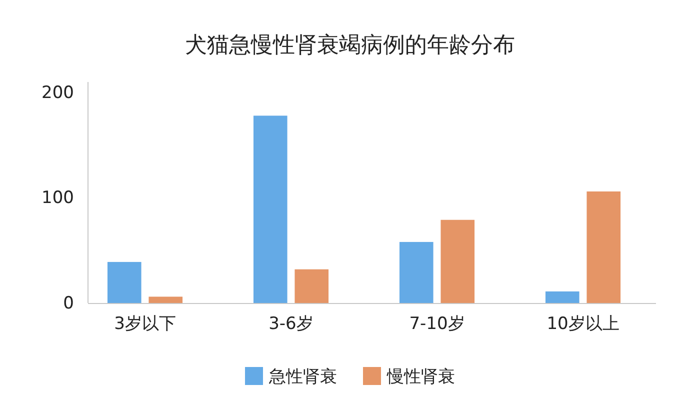 The height and width of the screenshot is (420, 700). Describe the element at coordinates (58, 198) in the screenshot. I see `y-tick-label: 100` at that location.